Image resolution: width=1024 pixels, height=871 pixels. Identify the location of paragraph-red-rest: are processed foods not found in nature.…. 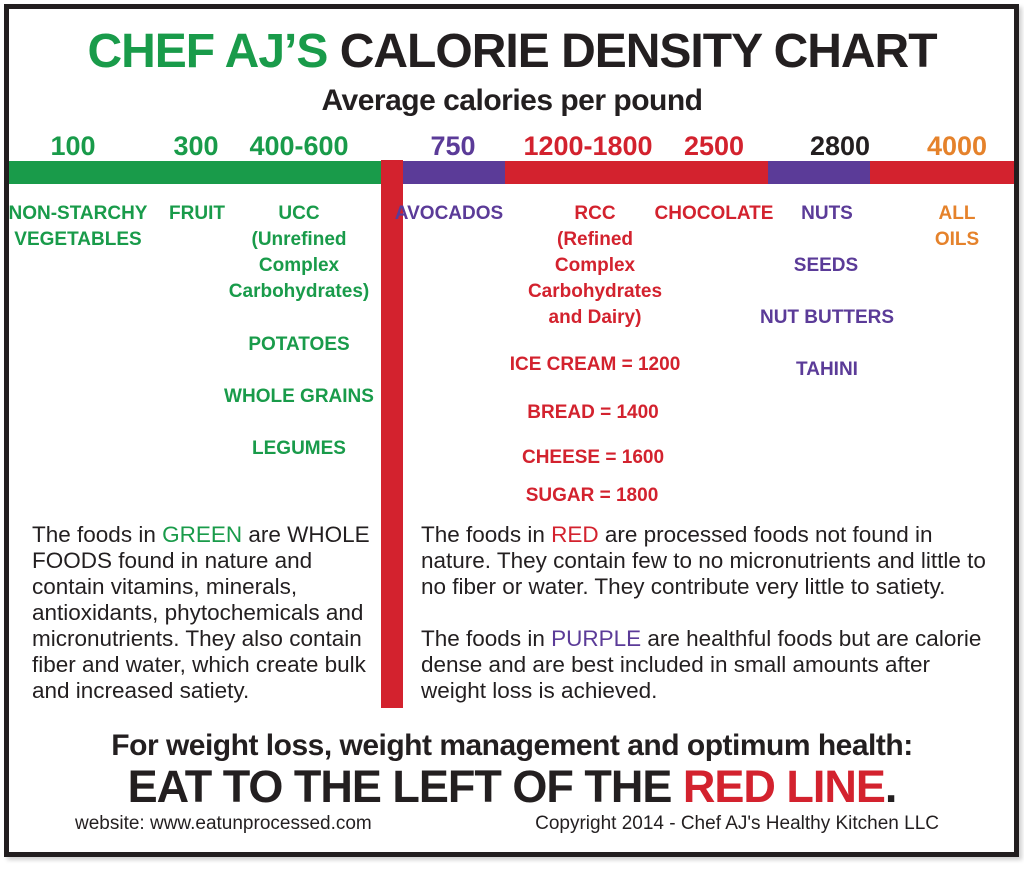
(703, 560).